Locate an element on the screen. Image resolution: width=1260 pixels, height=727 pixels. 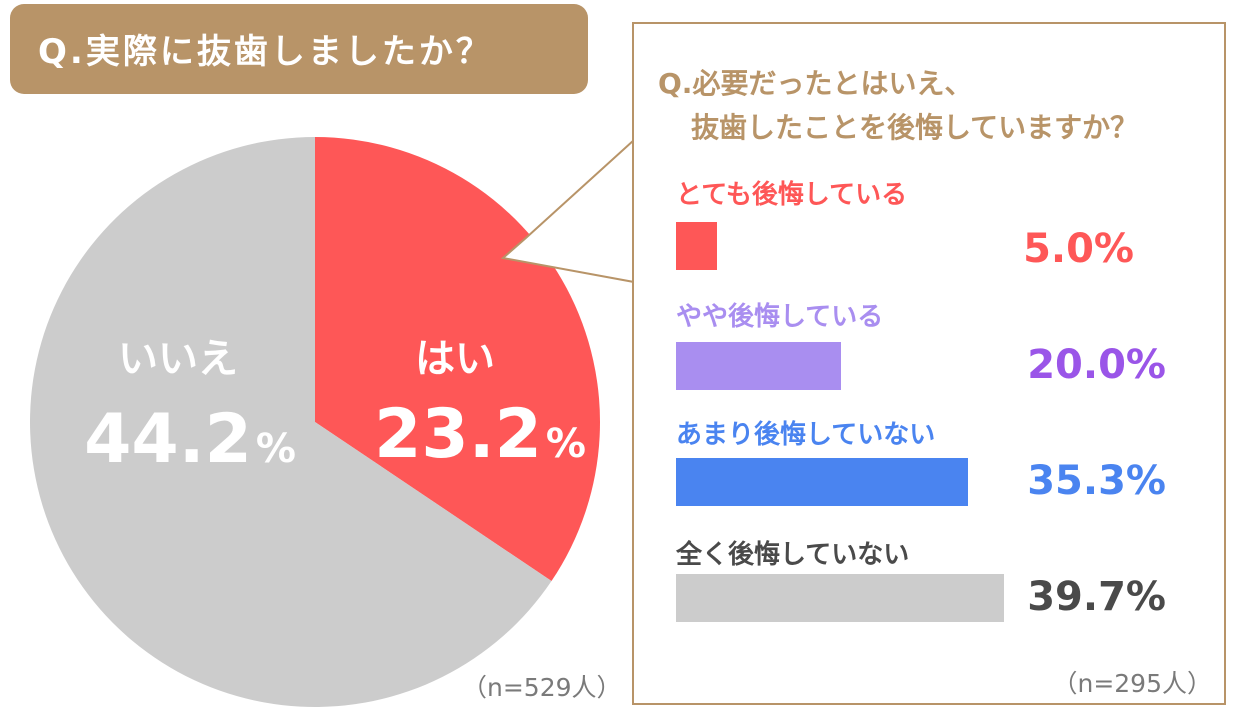
bar-value-label: 35.3% is located at coordinates (1096, 481).